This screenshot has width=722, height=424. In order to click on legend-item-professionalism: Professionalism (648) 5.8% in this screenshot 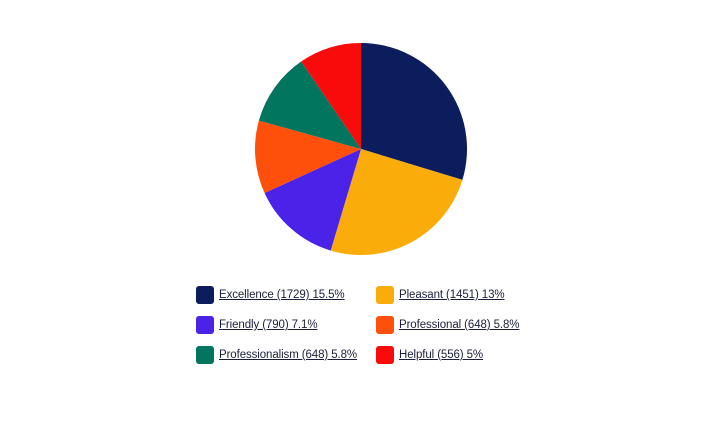, I will do `click(286, 355)`.